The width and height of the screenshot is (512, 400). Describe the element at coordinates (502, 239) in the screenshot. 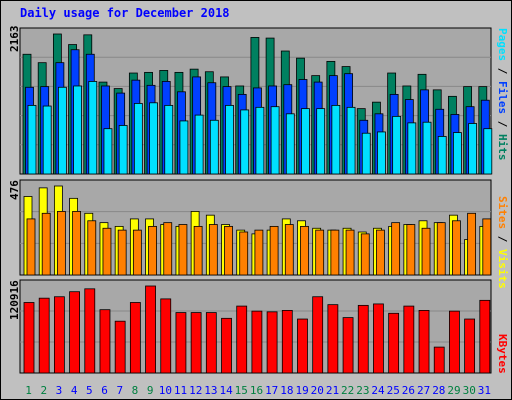

I see `legend-sep-3: /` at that location.